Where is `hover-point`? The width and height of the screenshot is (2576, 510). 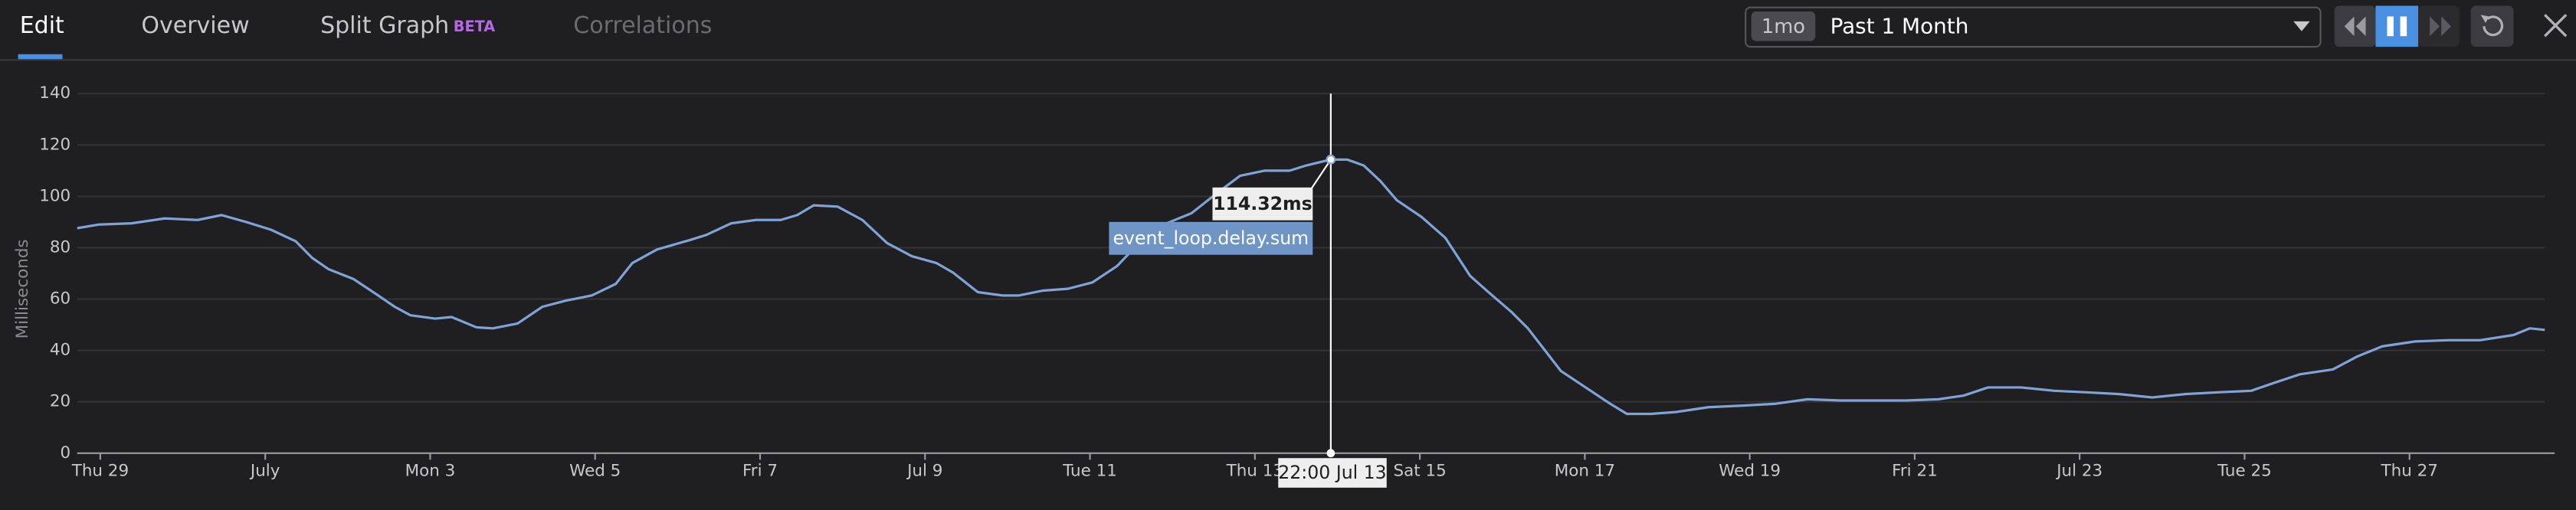 hover-point is located at coordinates (1331, 159).